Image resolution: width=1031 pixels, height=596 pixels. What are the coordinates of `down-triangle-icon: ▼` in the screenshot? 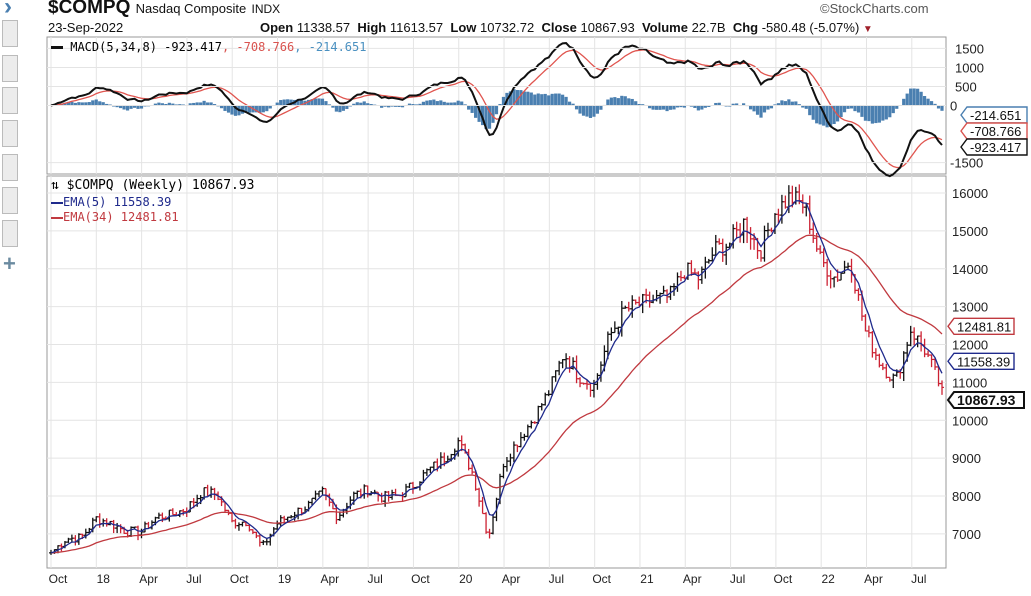 It's located at (867, 29).